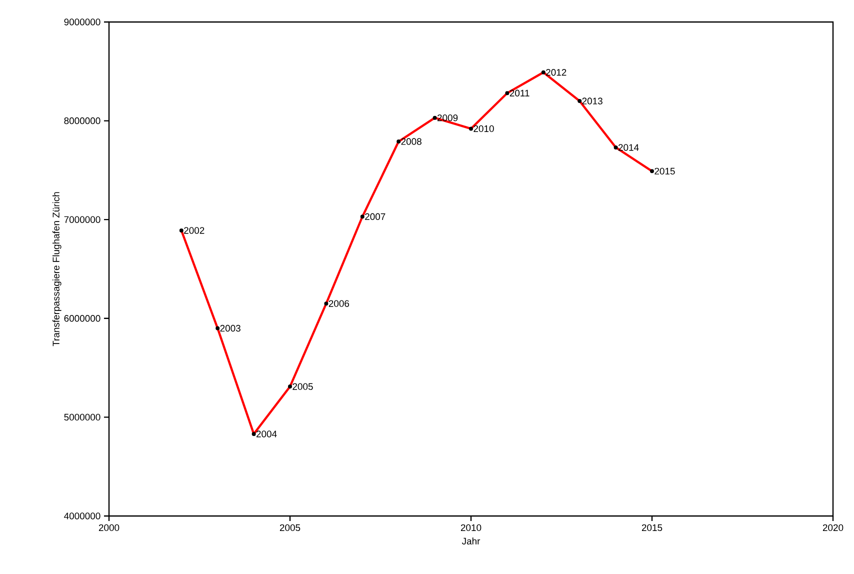 This screenshot has height=574, width=854. What do you see at coordinates (592, 101) in the screenshot?
I see `annotation: 2013` at bounding box center [592, 101].